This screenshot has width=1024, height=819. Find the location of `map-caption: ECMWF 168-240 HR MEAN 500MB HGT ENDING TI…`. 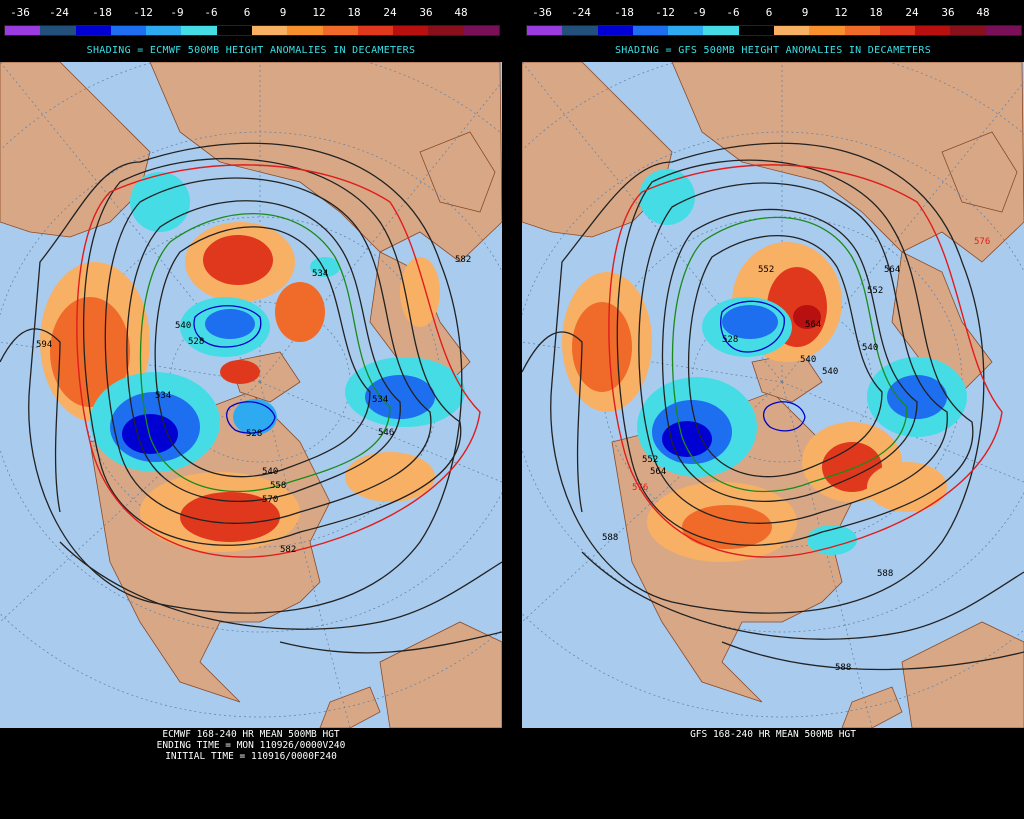

map-caption: ECMWF 168-240 HR MEAN 500MB HGT ENDING TI… is located at coordinates (251, 745).